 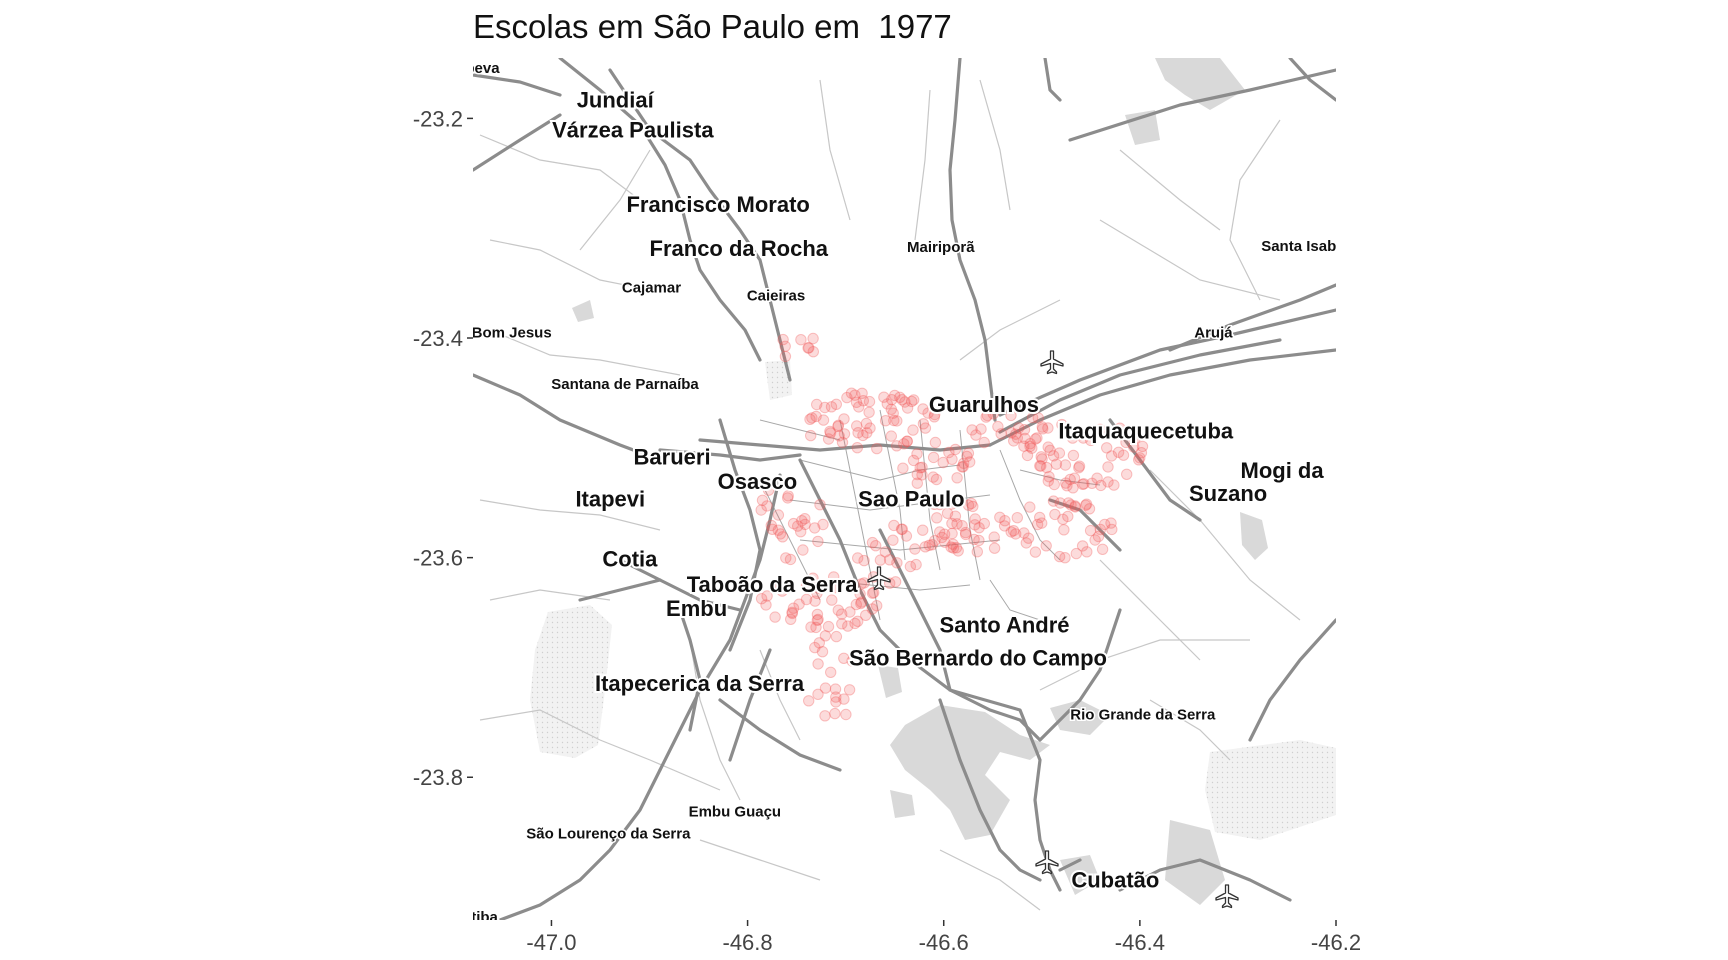 I want to click on x-tick-label: -47.0, so click(x=551, y=942).